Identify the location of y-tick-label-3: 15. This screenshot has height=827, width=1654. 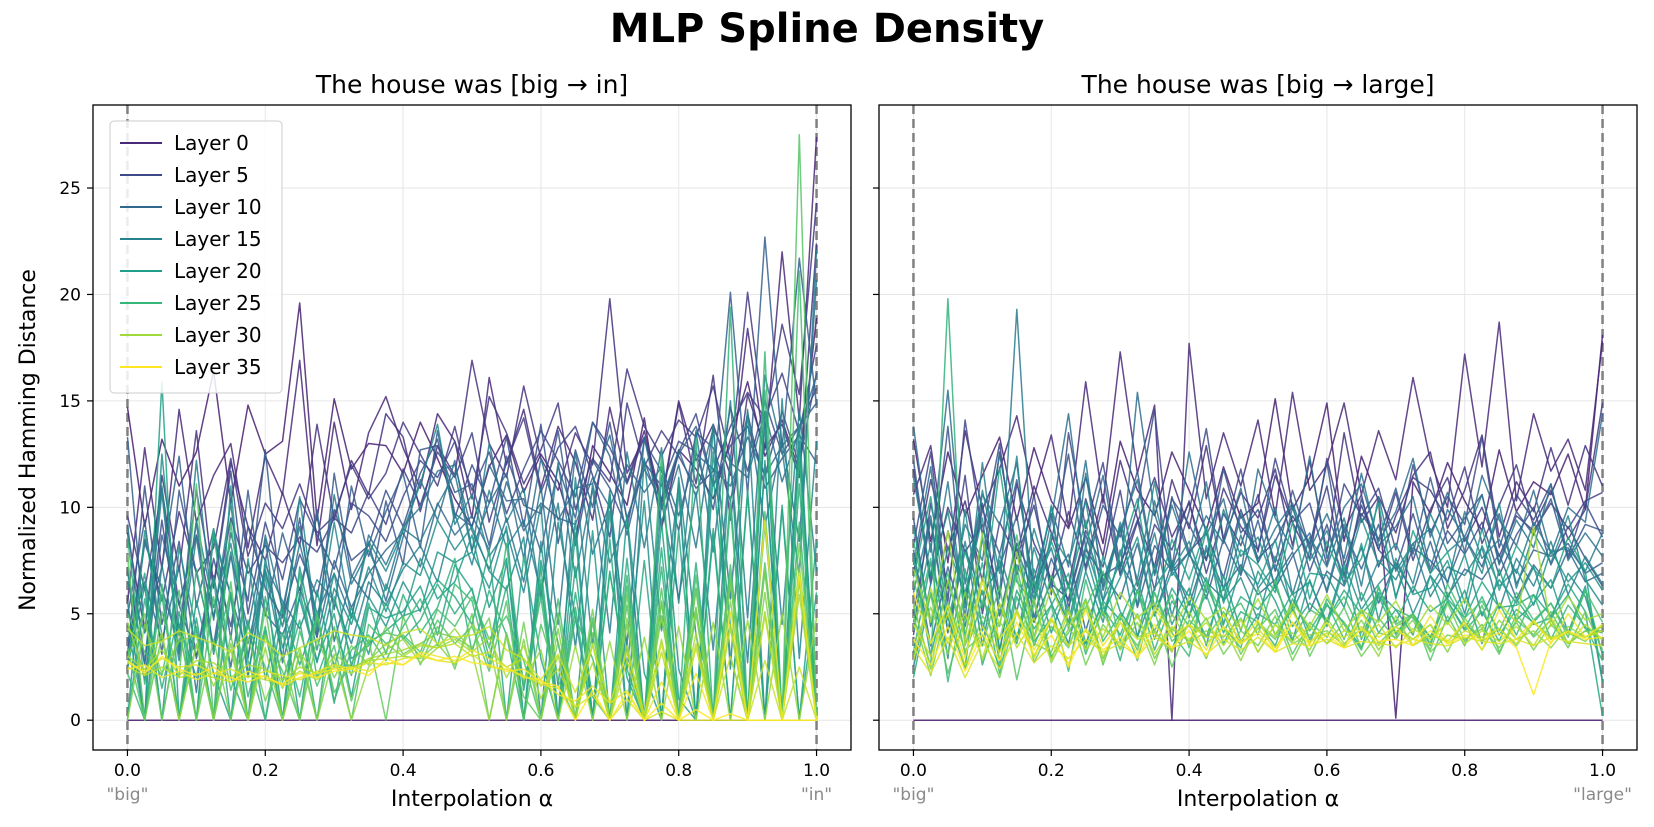
(70, 402).